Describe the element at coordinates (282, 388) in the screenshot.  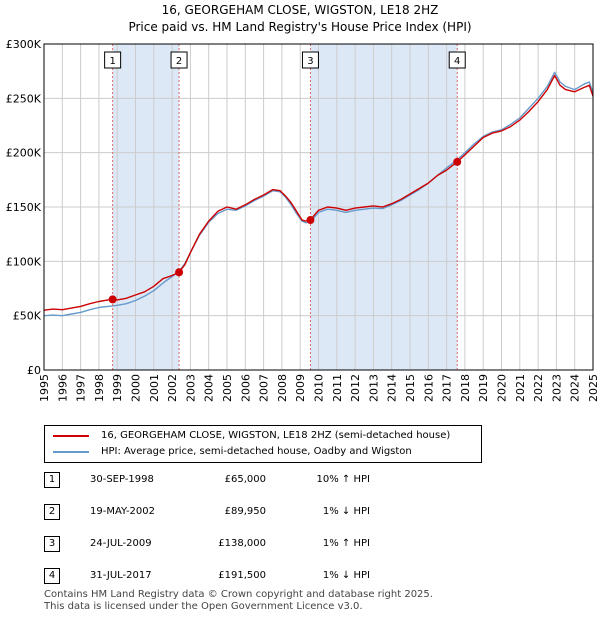
I see `x-tick-label: 2008` at that location.